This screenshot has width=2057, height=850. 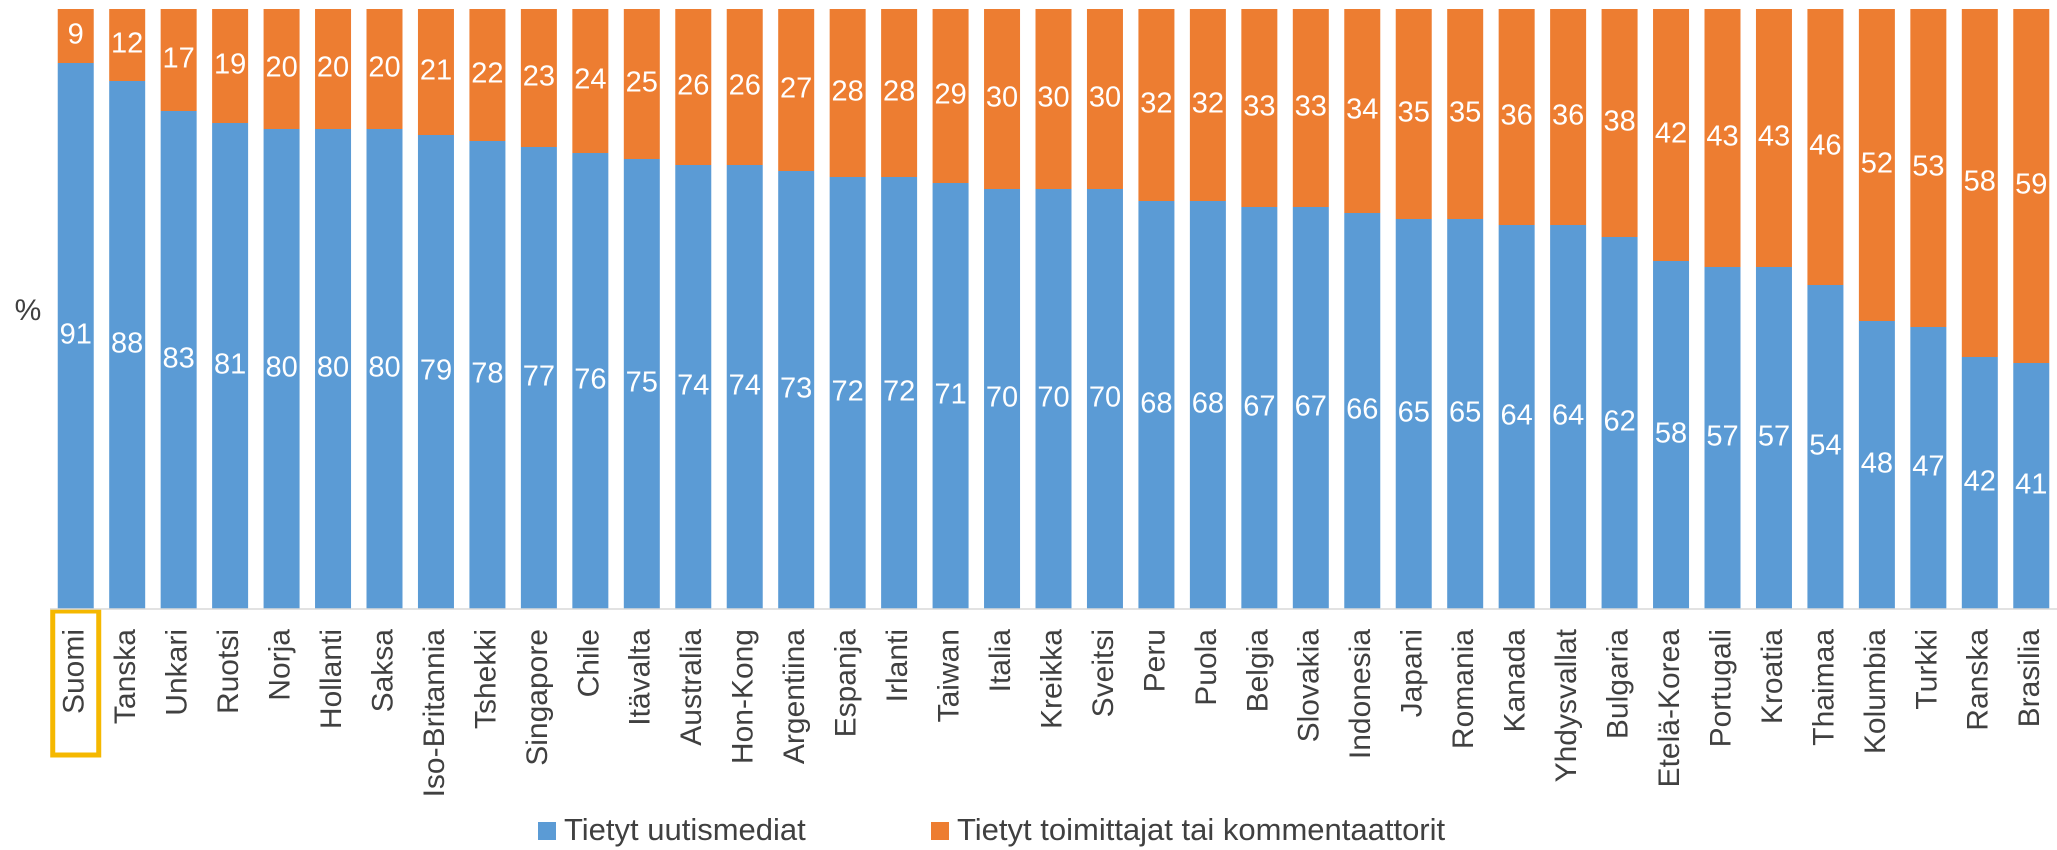 I want to click on data-label: 65, so click(x=1414, y=413).